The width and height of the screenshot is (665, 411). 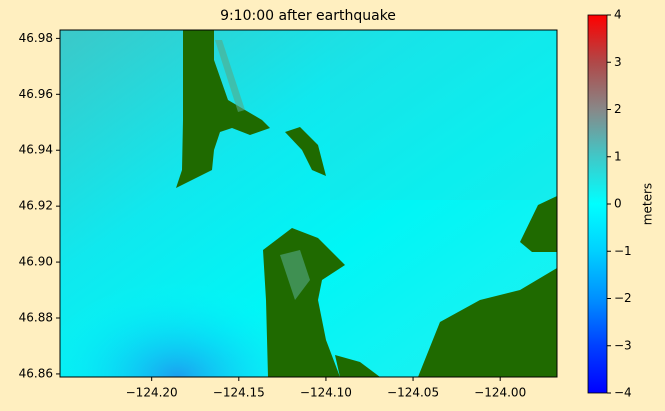 What do you see at coordinates (623, 251) in the screenshot?
I see `colorbar-tick-label: −1` at bounding box center [623, 251].